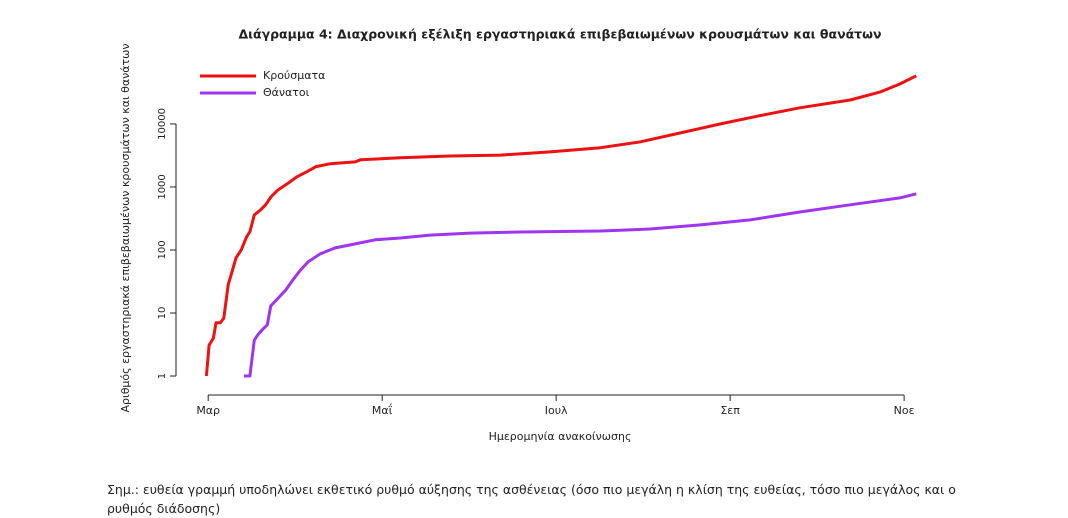  Describe the element at coordinates (556, 410) in the screenshot. I see `x-tick-label: Ιουλ` at that location.